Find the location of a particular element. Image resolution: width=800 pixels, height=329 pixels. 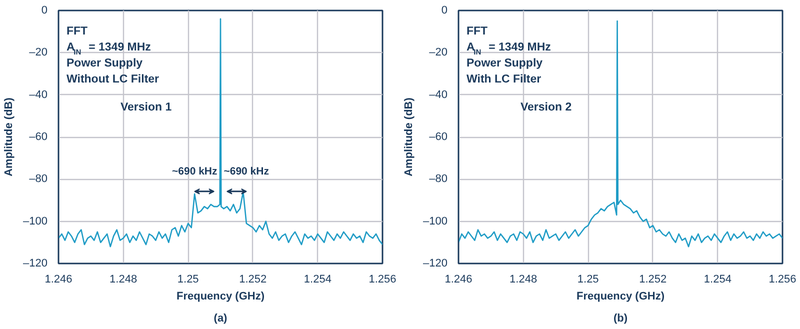

annotation: Without LC Filter is located at coordinates (113, 80).